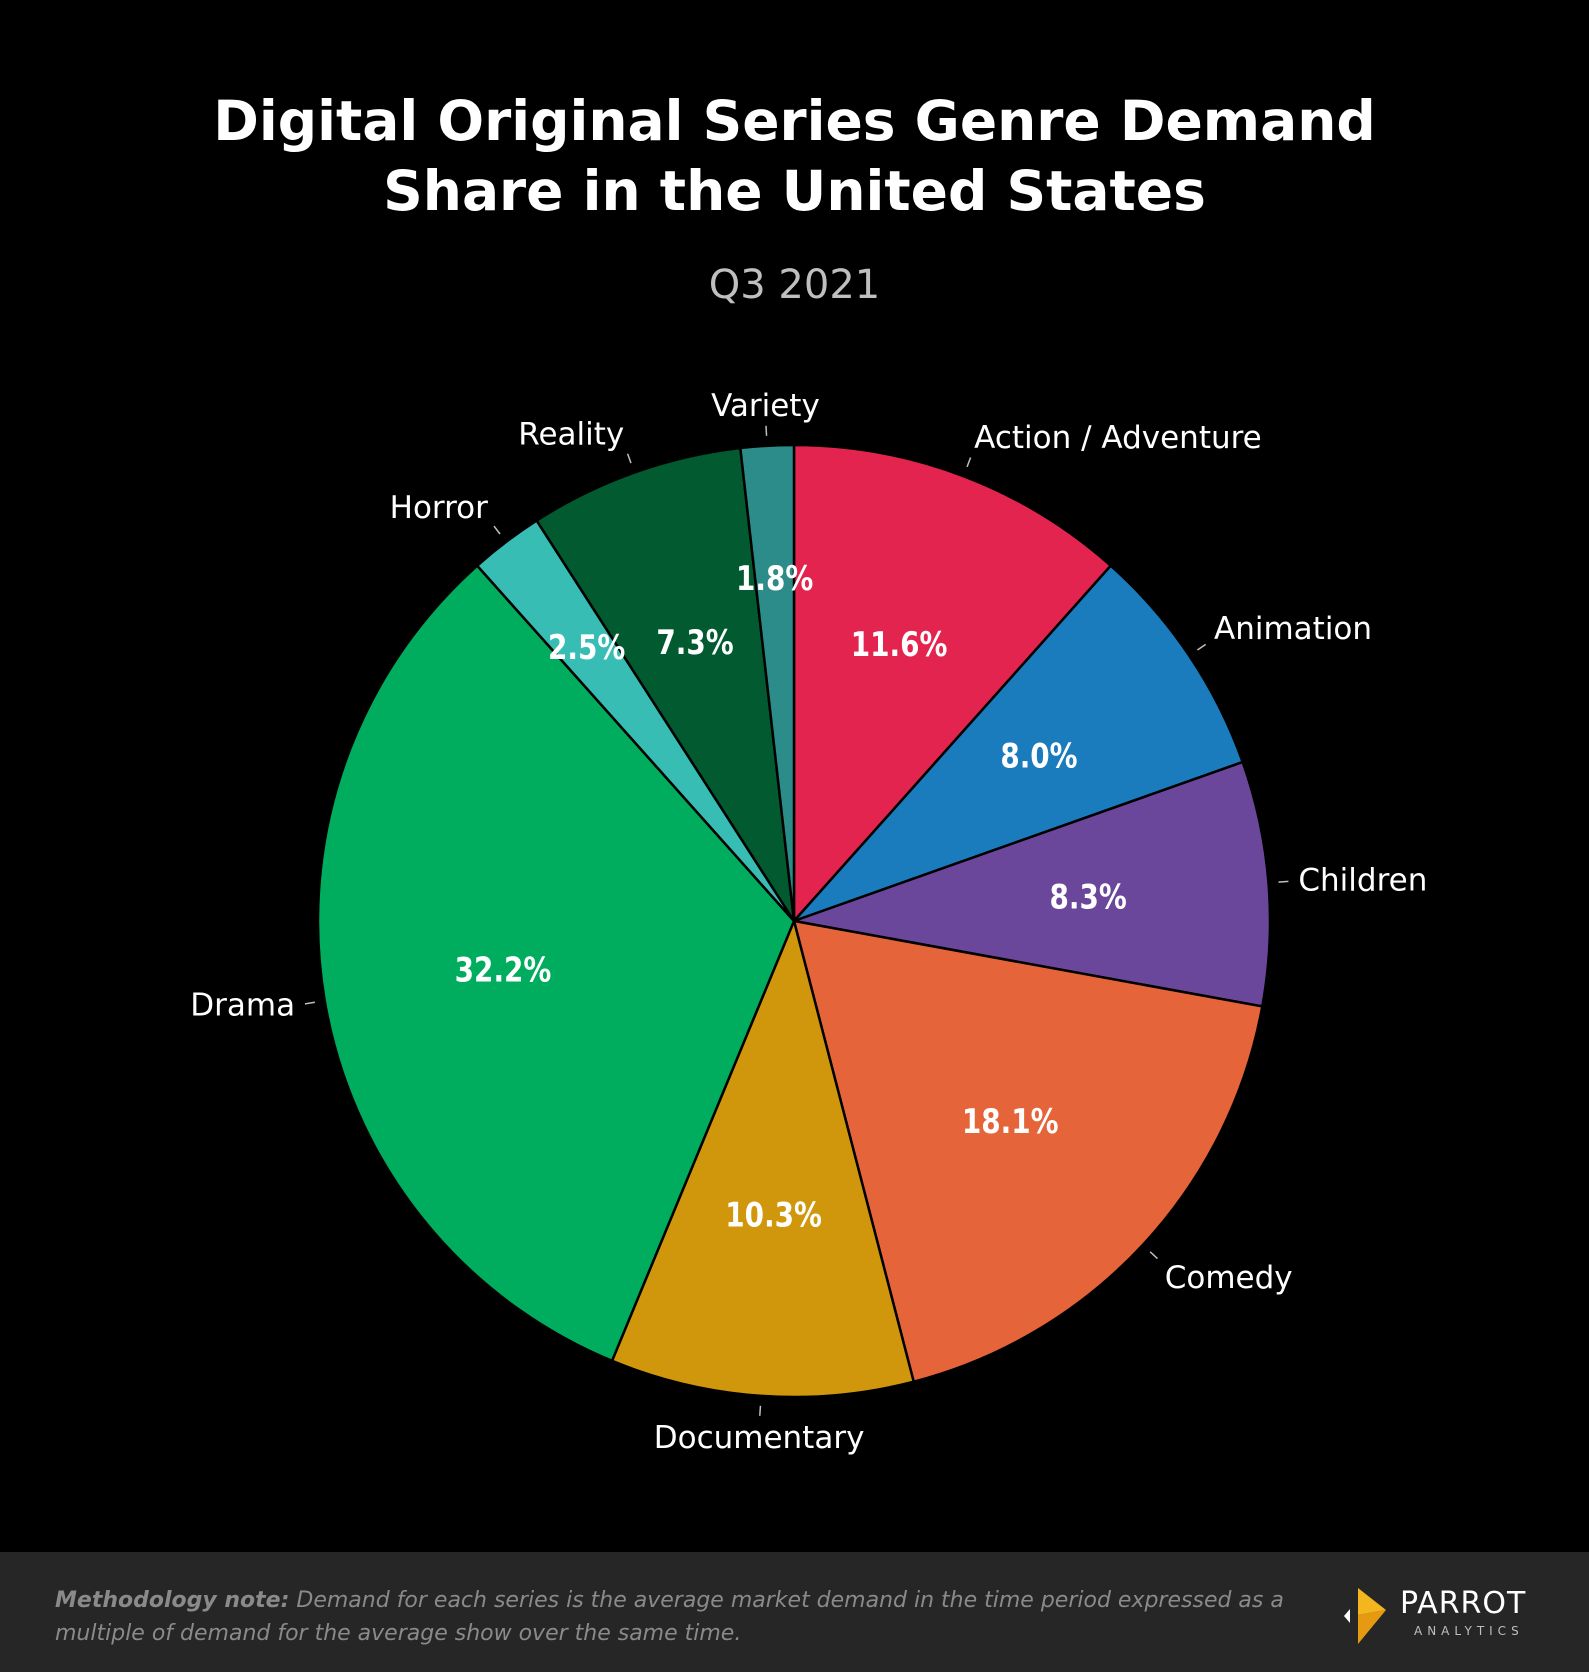  I want to click on leader-line-documentary, so click(760, 1410).